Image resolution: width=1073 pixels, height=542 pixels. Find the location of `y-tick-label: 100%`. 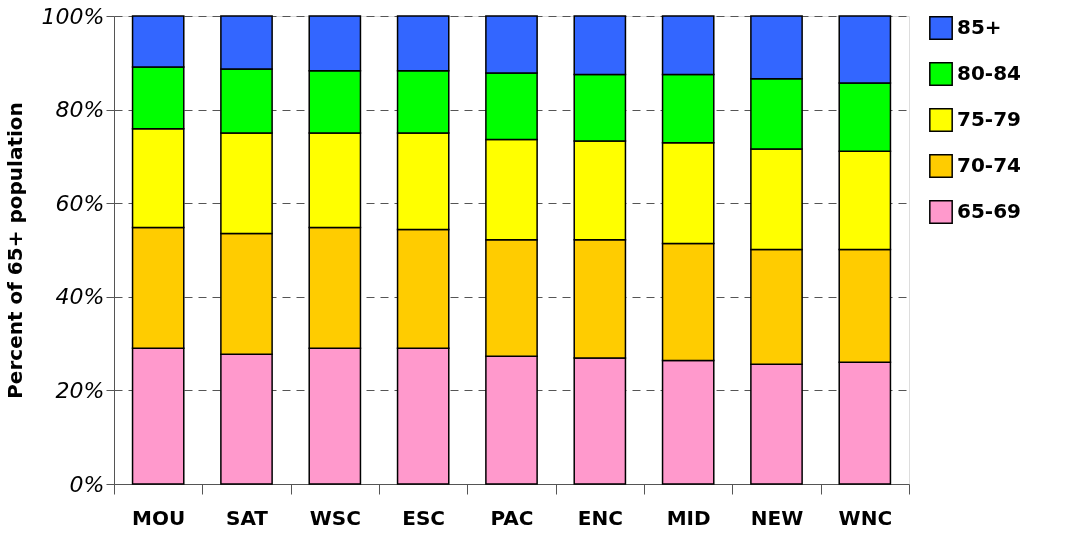

y-tick-label: 100% is located at coordinates (73, 16).